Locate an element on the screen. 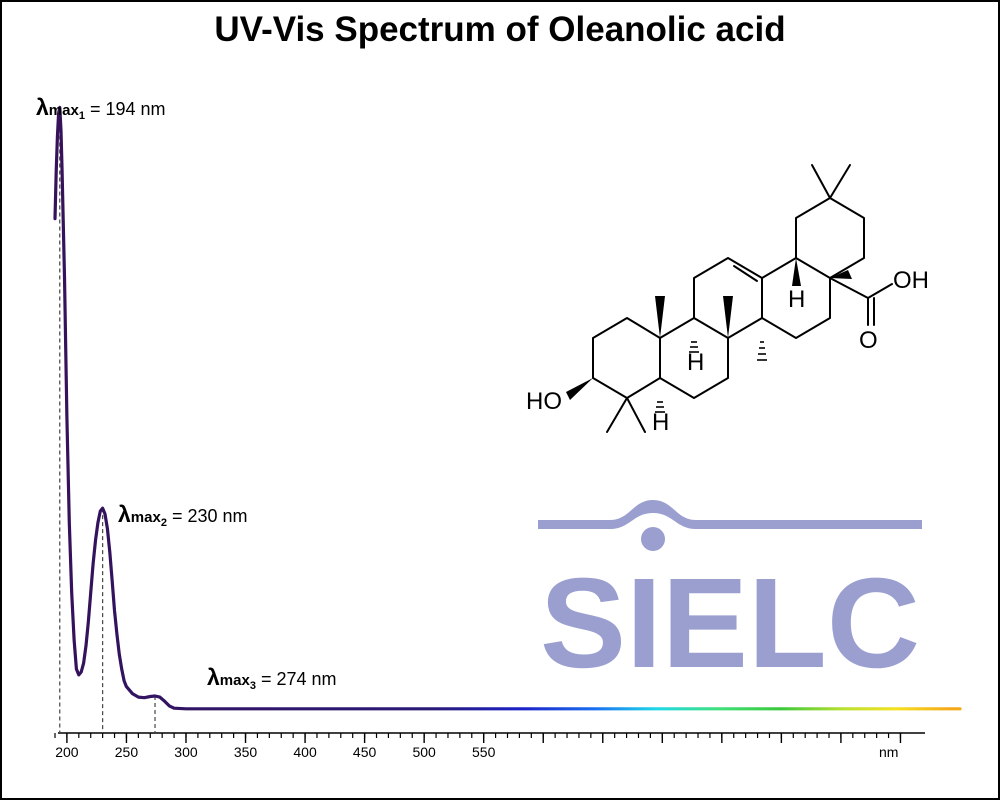  x-tick-label: 200 is located at coordinates (67, 752).